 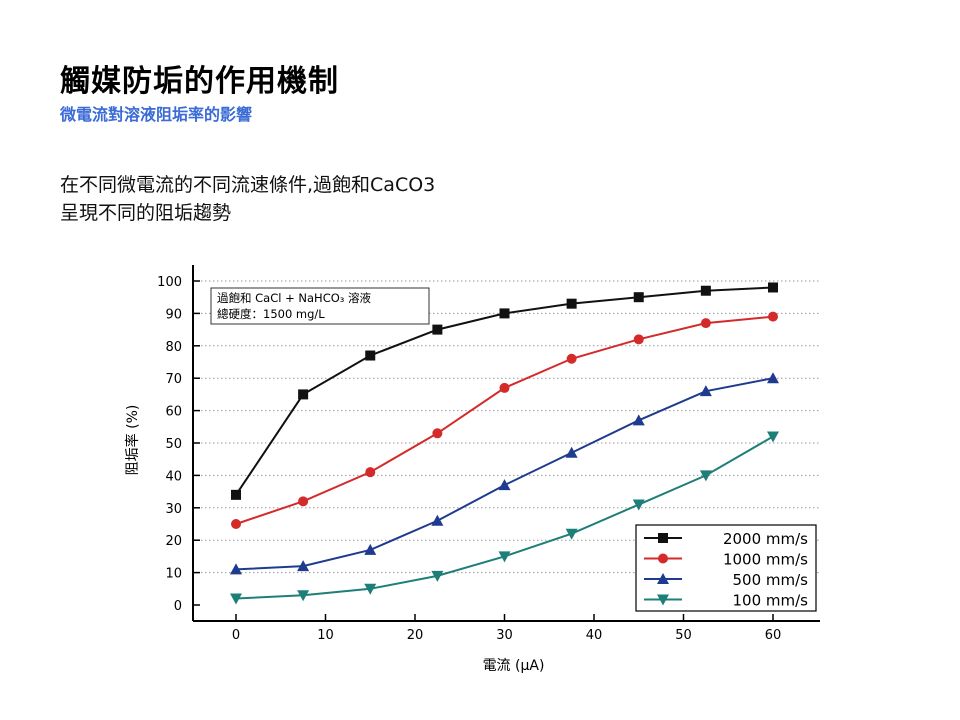 What do you see at coordinates (415, 635) in the screenshot?
I see `x-tick-label: 20` at bounding box center [415, 635].